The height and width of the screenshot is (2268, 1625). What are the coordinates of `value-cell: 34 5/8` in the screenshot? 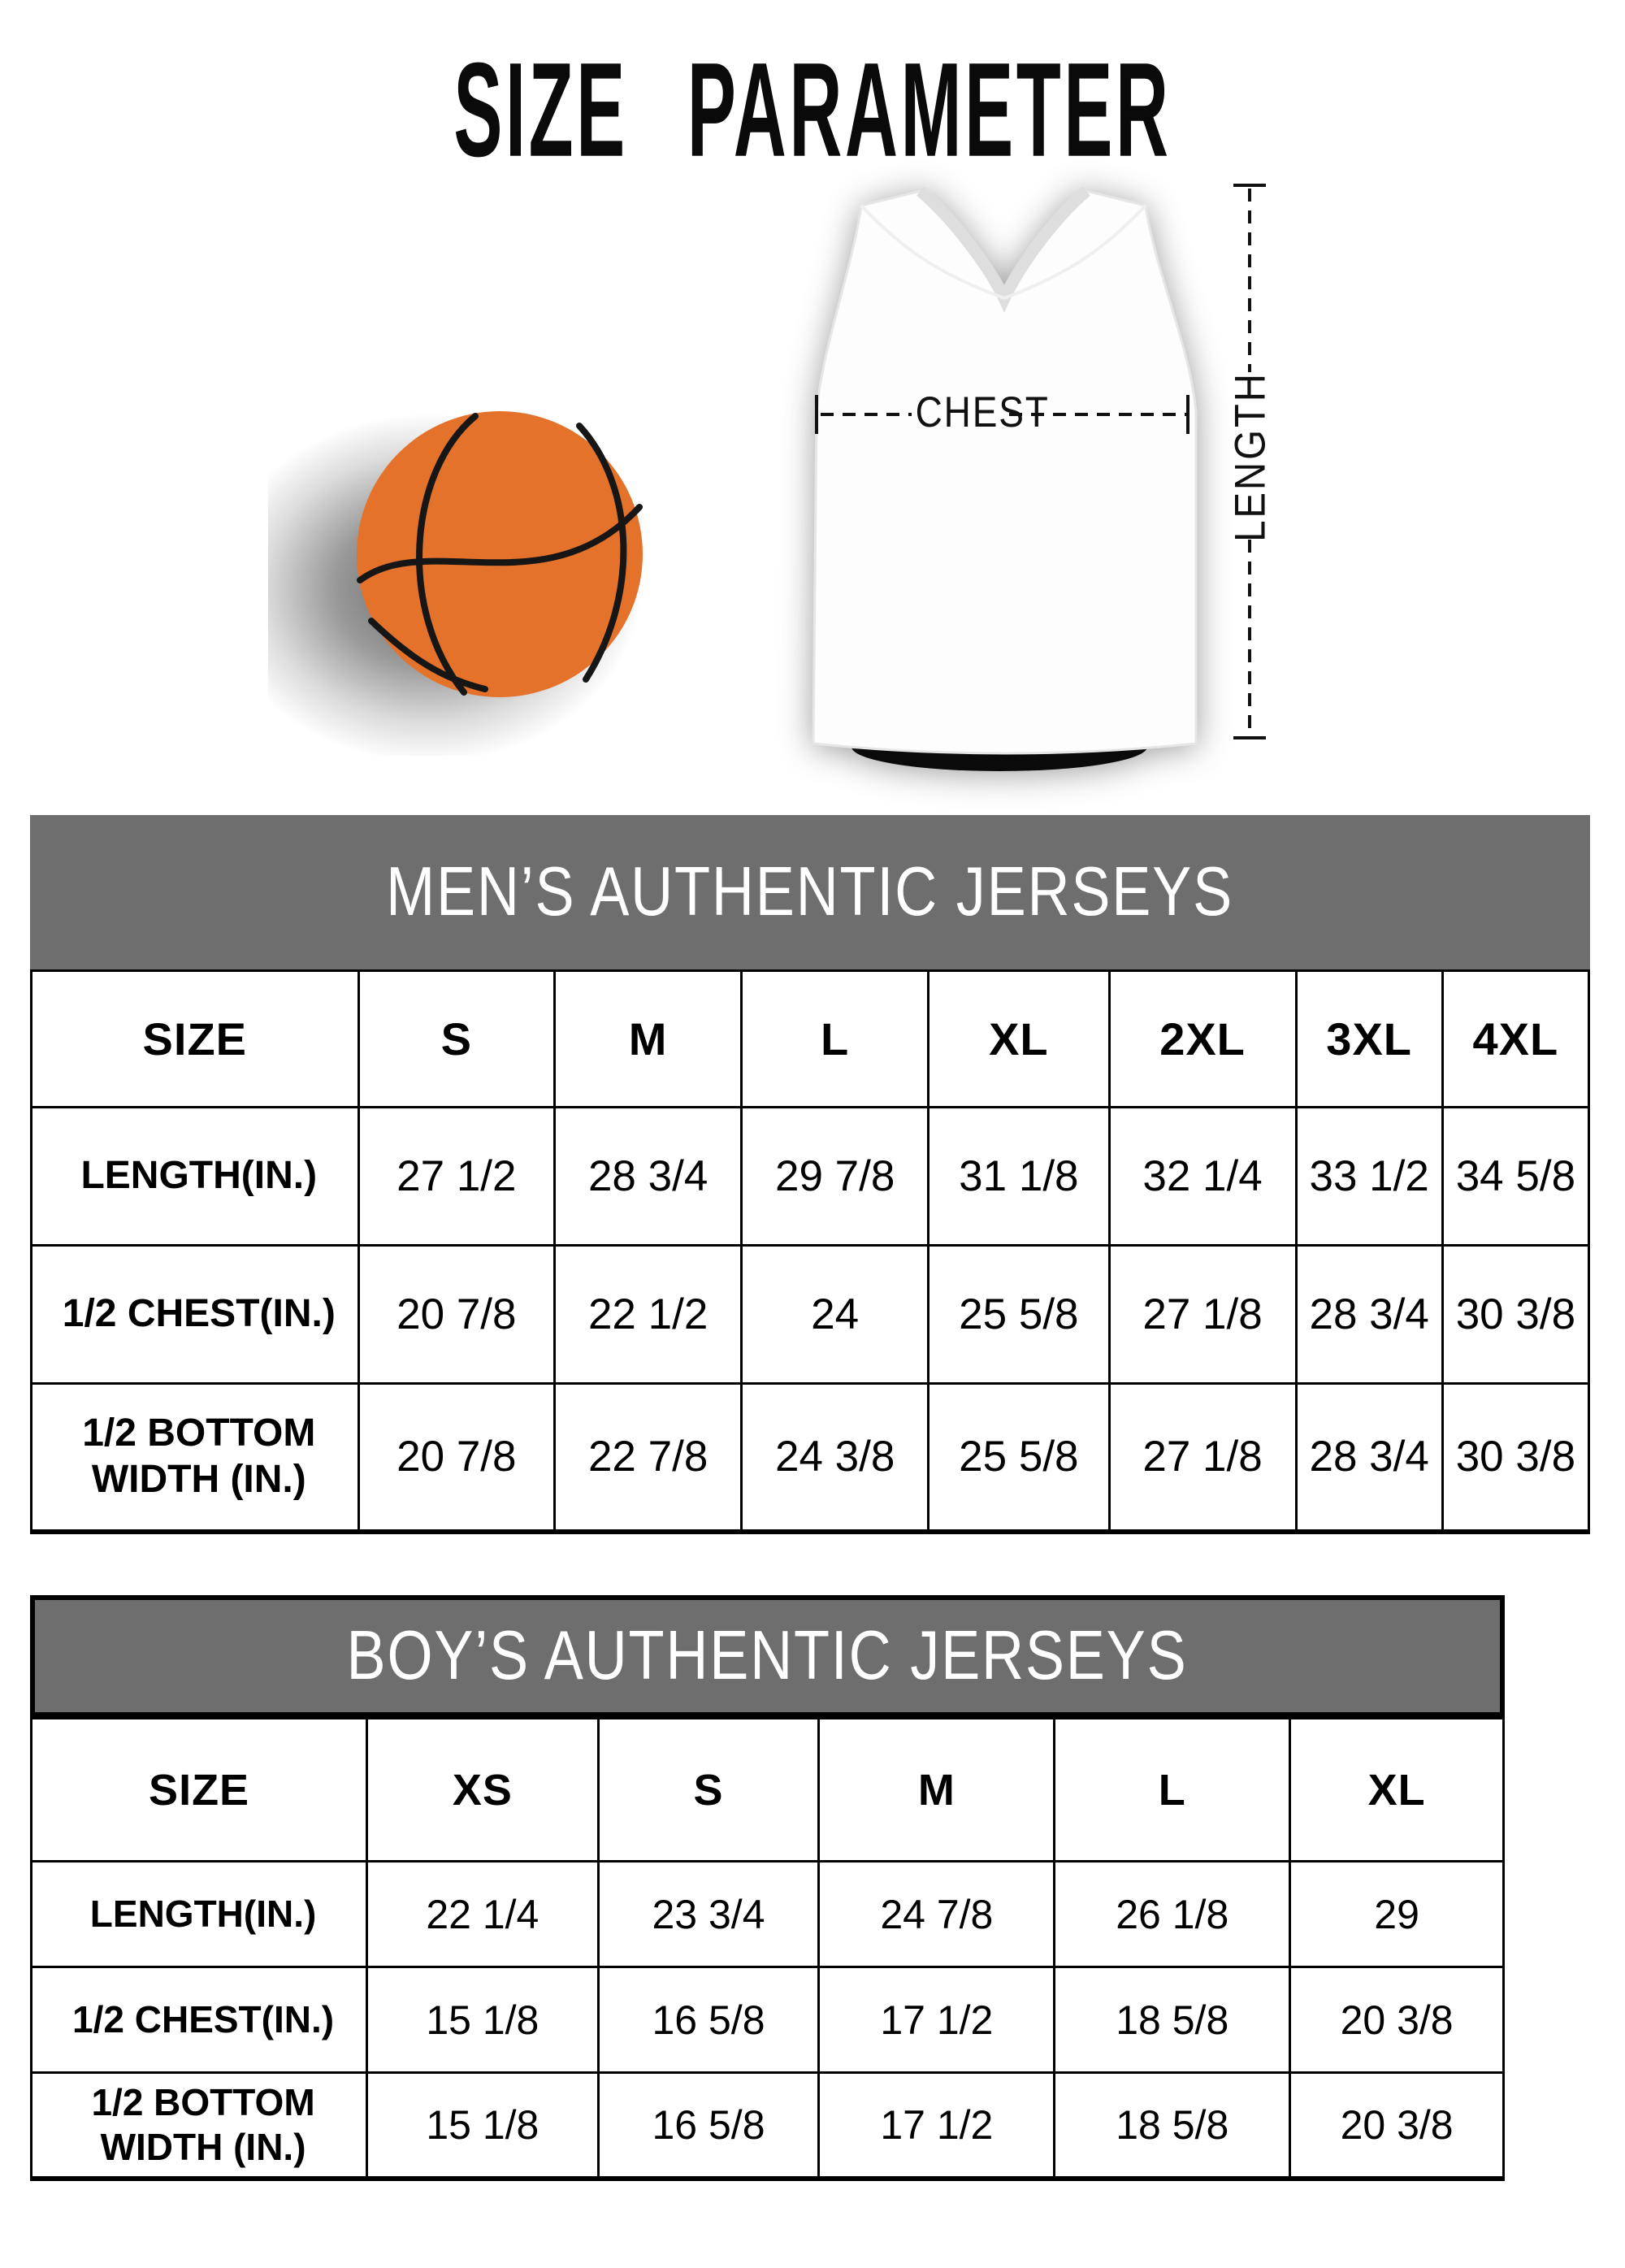 It's located at (1516, 1176).